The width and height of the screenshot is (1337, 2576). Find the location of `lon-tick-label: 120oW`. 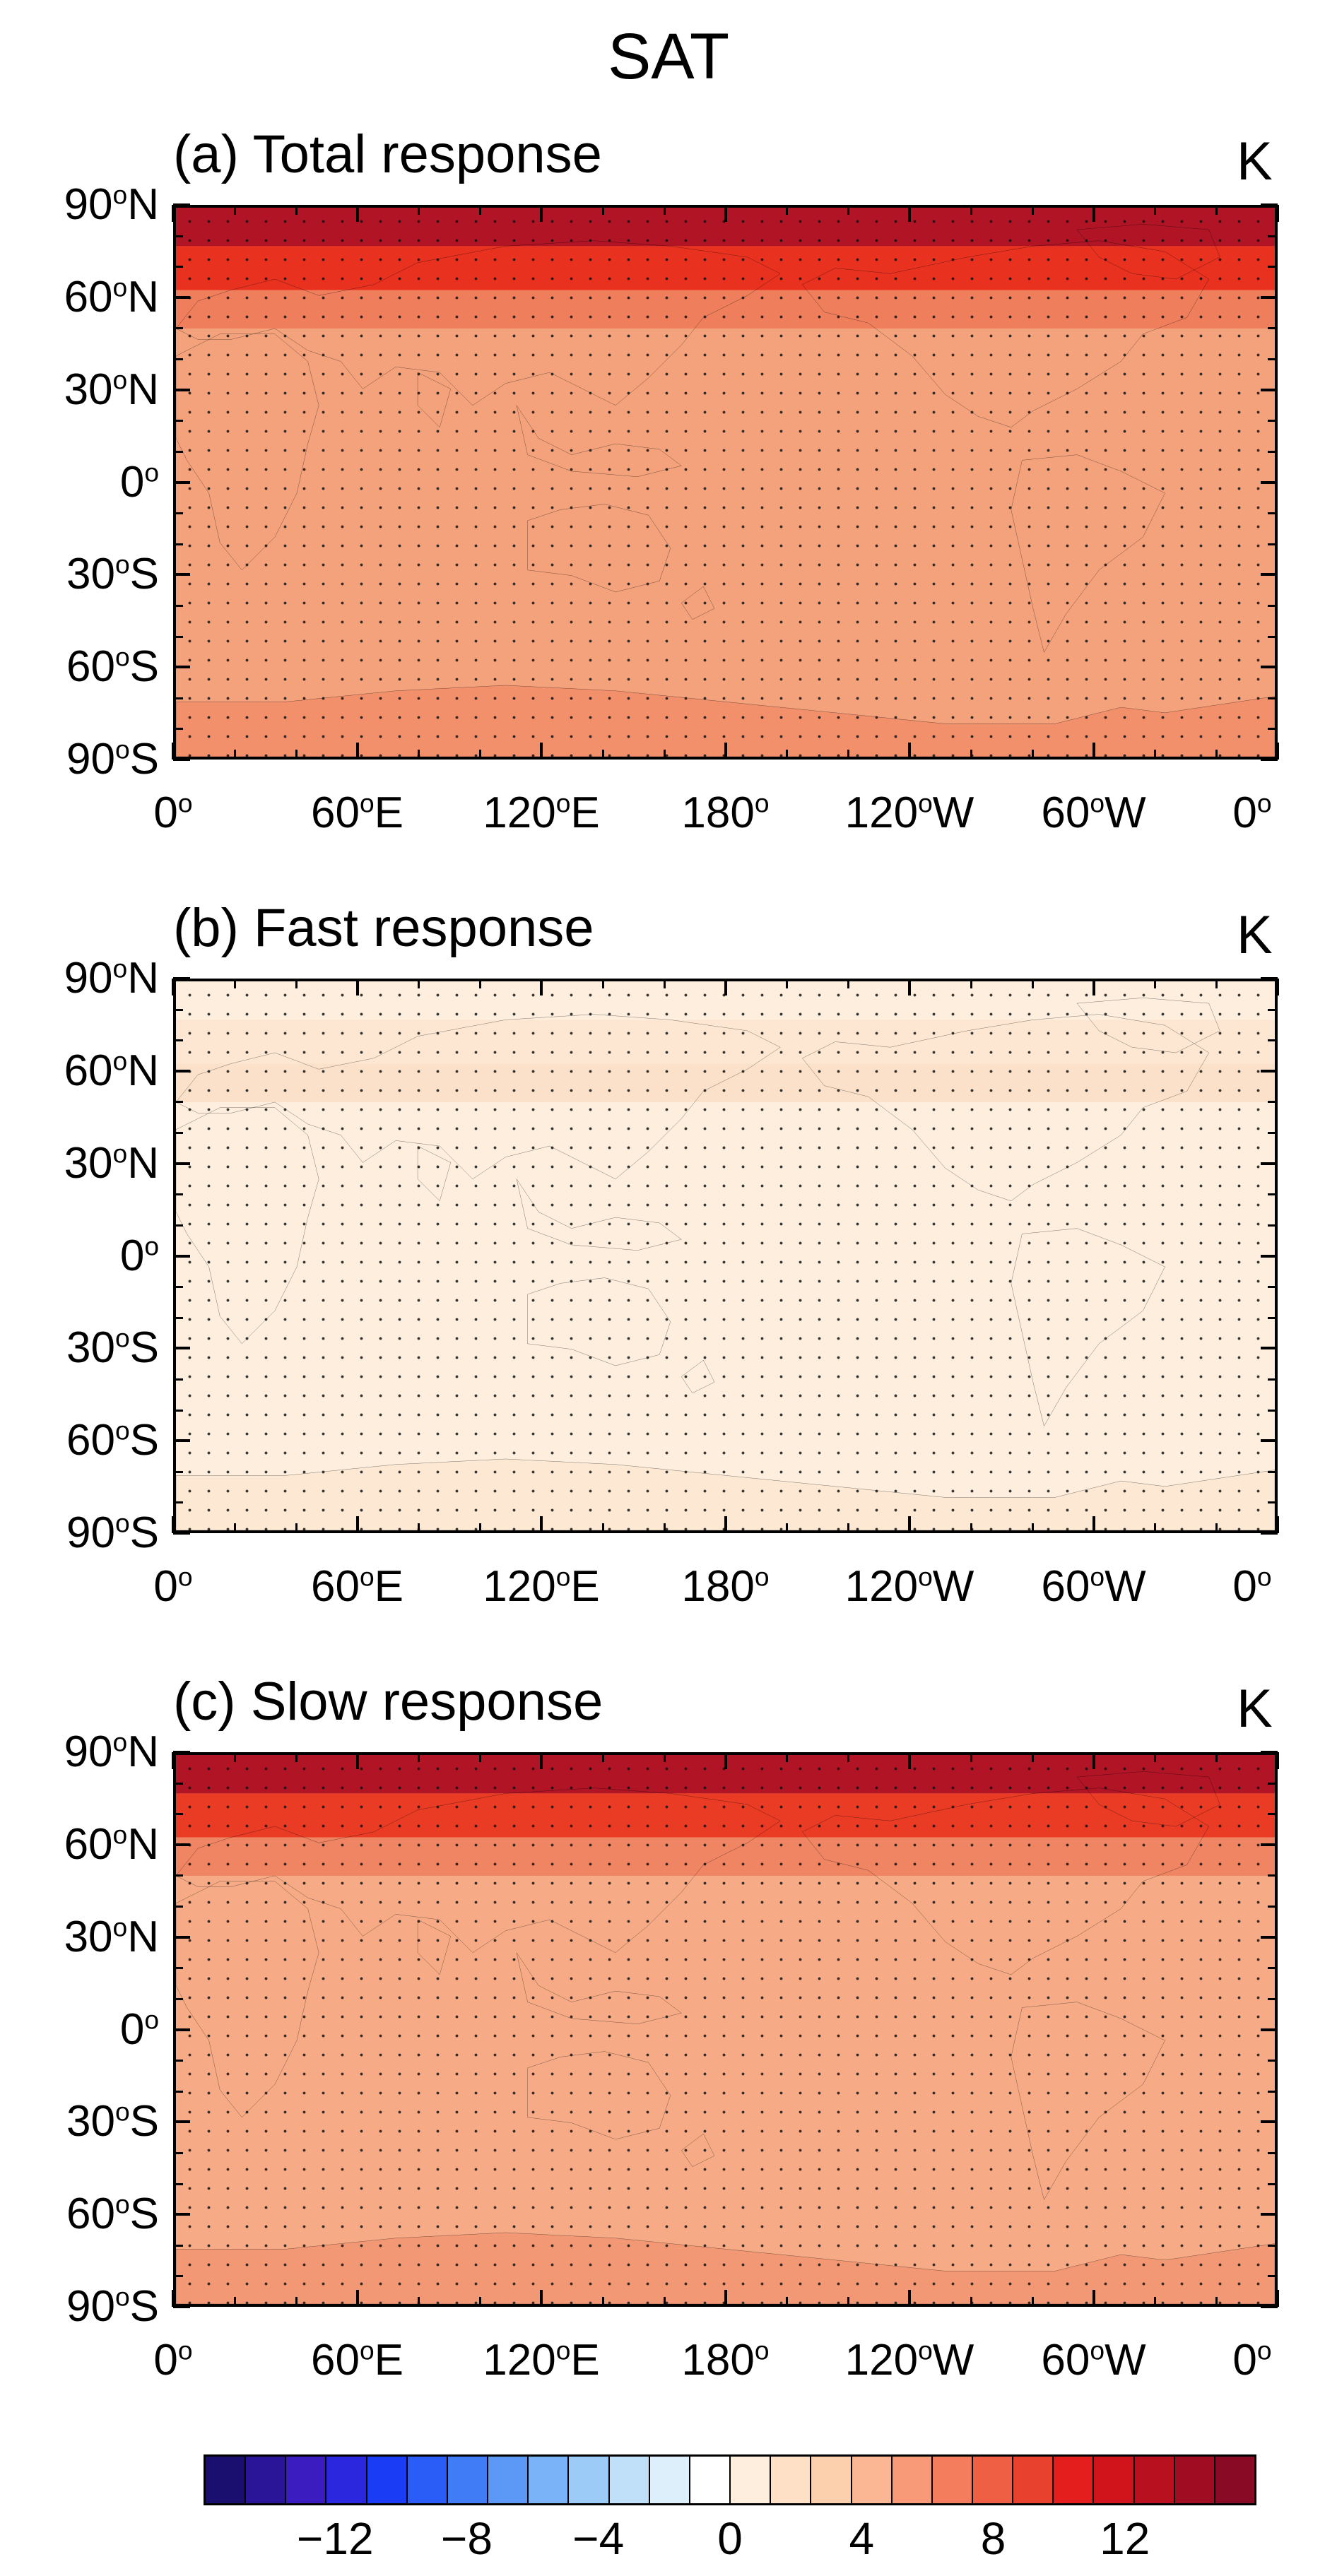

lon-tick-label: 120oW is located at coordinates (909, 812).